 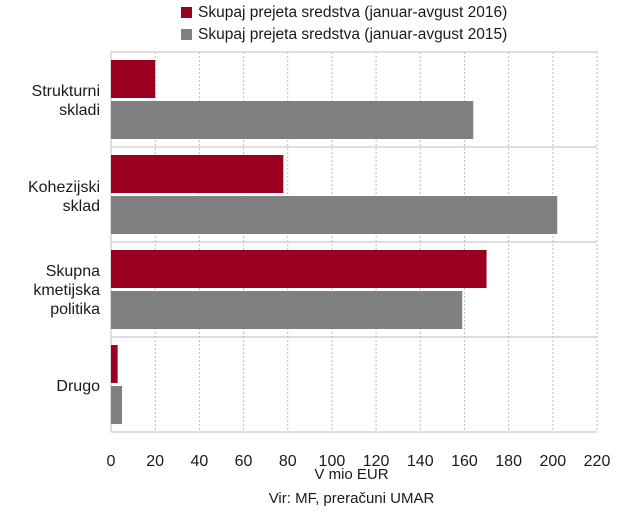 I want to click on legend-swatch-2015, so click(x=186, y=34).